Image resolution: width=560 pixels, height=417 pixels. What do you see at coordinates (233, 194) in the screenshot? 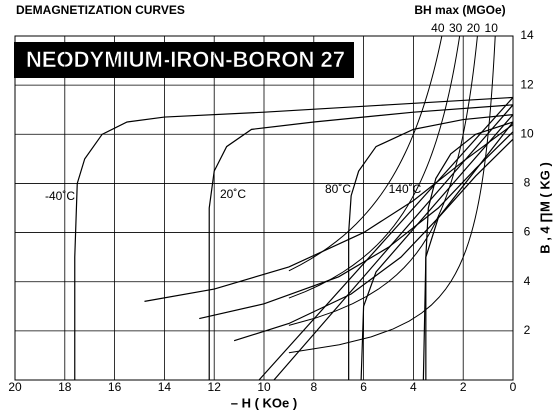
I see `curve-label: 20˚C` at bounding box center [233, 194].